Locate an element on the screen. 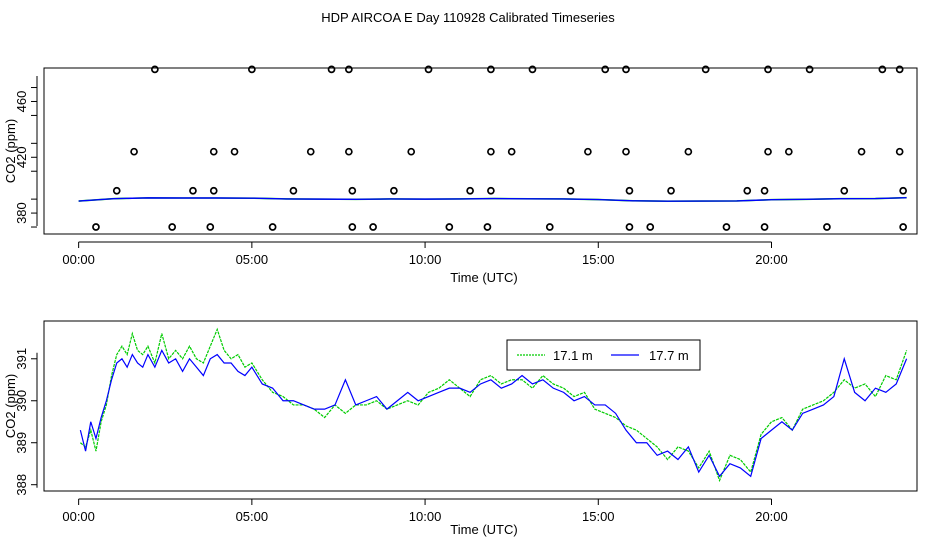 The height and width of the screenshot is (540, 936). y-tick-label: 420 is located at coordinates (21, 157).